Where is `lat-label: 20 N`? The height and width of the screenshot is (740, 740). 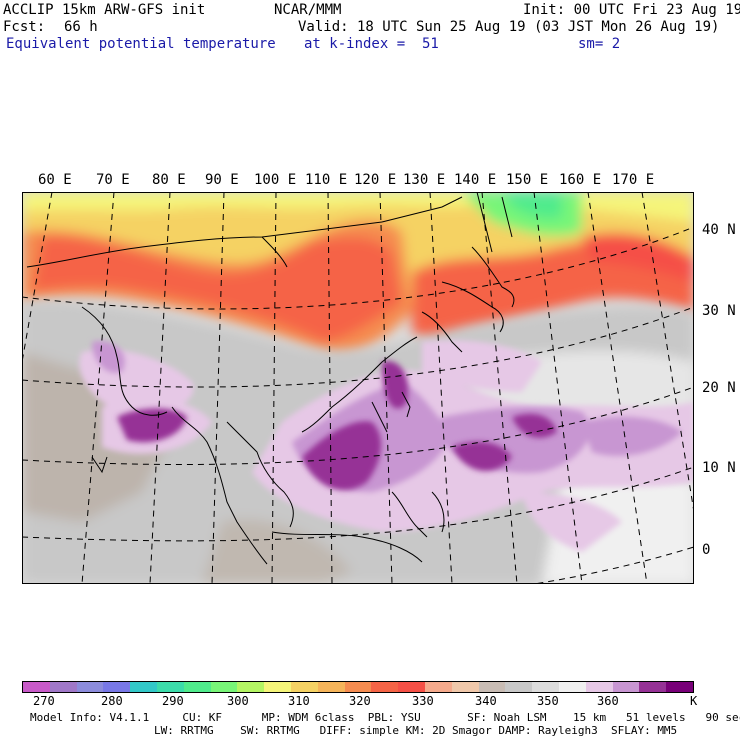
lat-label: 20 N is located at coordinates (719, 388).